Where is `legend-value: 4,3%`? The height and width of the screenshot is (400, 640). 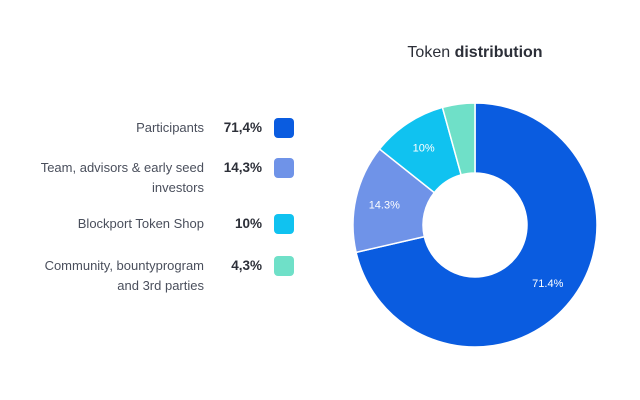
legend-value: 4,3% is located at coordinates (246, 265).